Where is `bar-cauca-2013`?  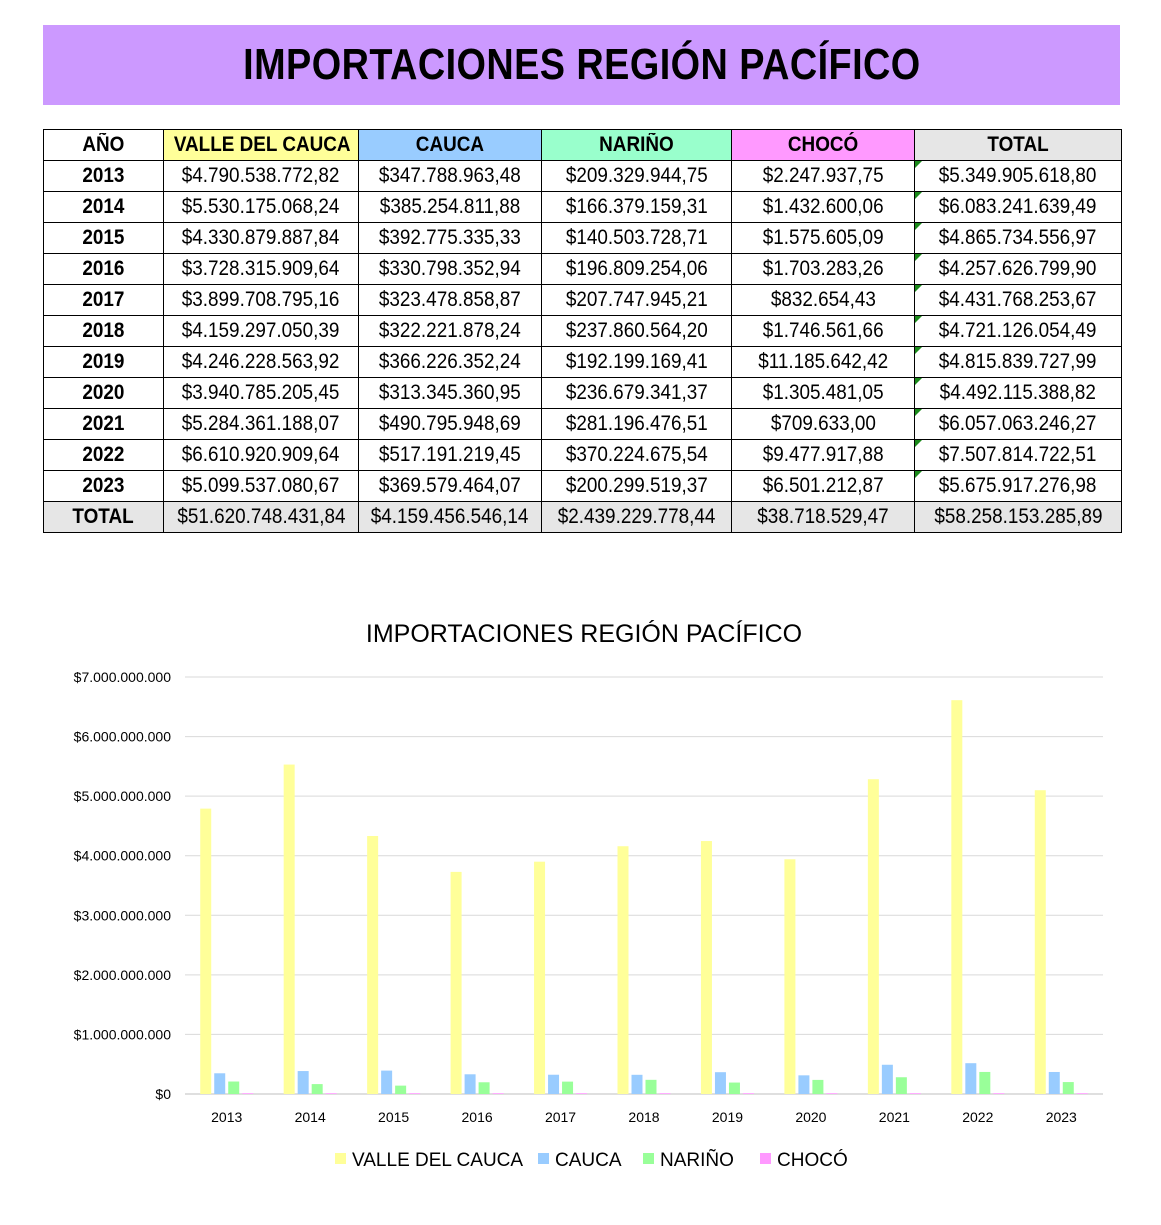
bar-cauca-2013 is located at coordinates (220, 1083).